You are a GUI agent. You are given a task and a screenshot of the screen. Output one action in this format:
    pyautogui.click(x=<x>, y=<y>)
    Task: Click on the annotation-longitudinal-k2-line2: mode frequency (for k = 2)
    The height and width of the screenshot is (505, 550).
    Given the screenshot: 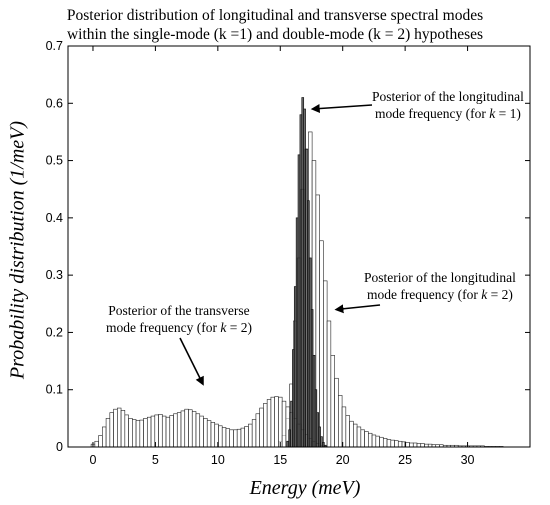 What is the action you would take?
    pyautogui.click(x=439, y=294)
    